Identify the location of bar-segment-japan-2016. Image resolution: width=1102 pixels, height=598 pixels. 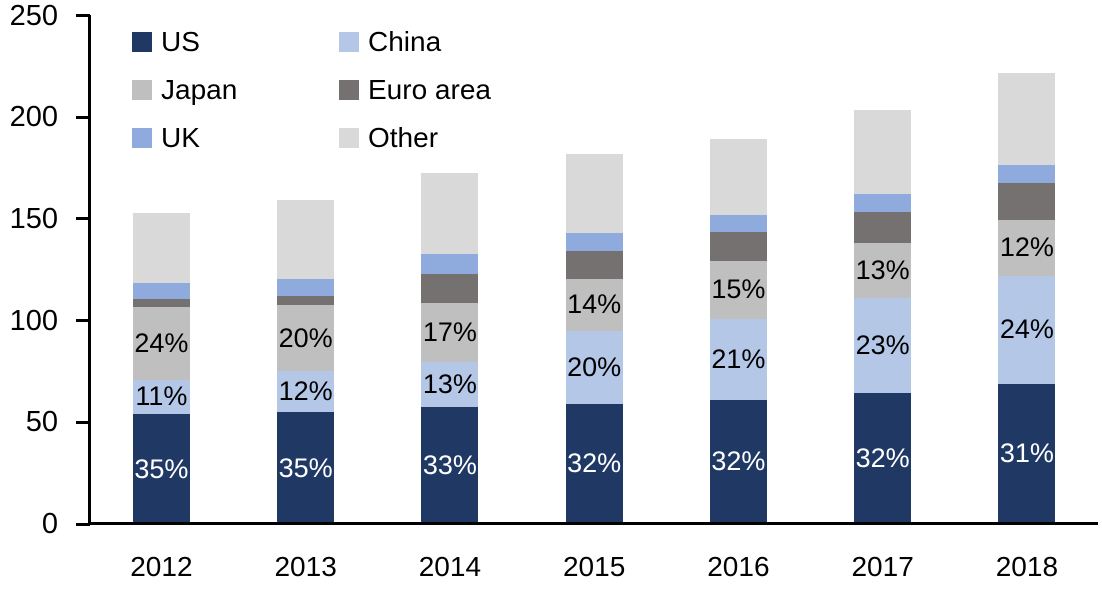
(738, 289).